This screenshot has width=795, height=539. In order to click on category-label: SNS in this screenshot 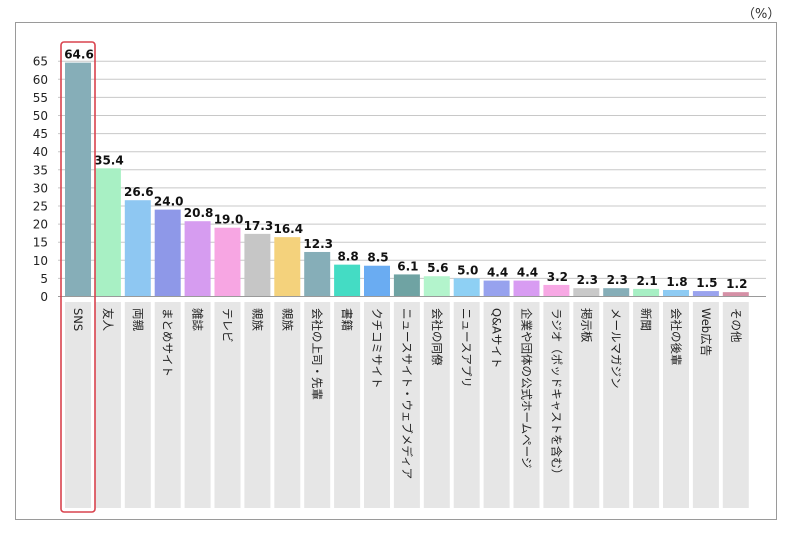, I will do `click(78, 319)`.